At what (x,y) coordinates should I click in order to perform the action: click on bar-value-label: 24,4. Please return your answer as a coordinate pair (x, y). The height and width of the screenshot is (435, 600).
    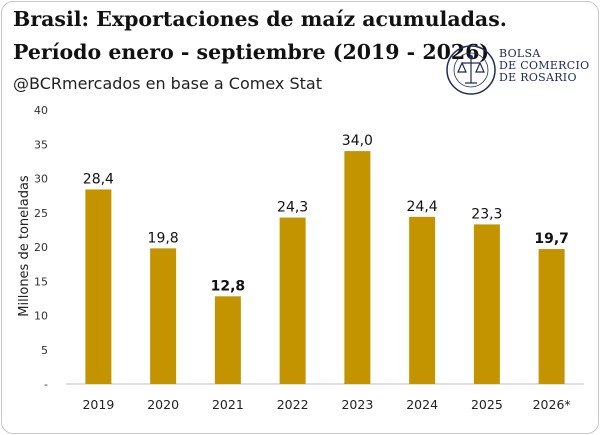
    Looking at the image, I should click on (422, 207).